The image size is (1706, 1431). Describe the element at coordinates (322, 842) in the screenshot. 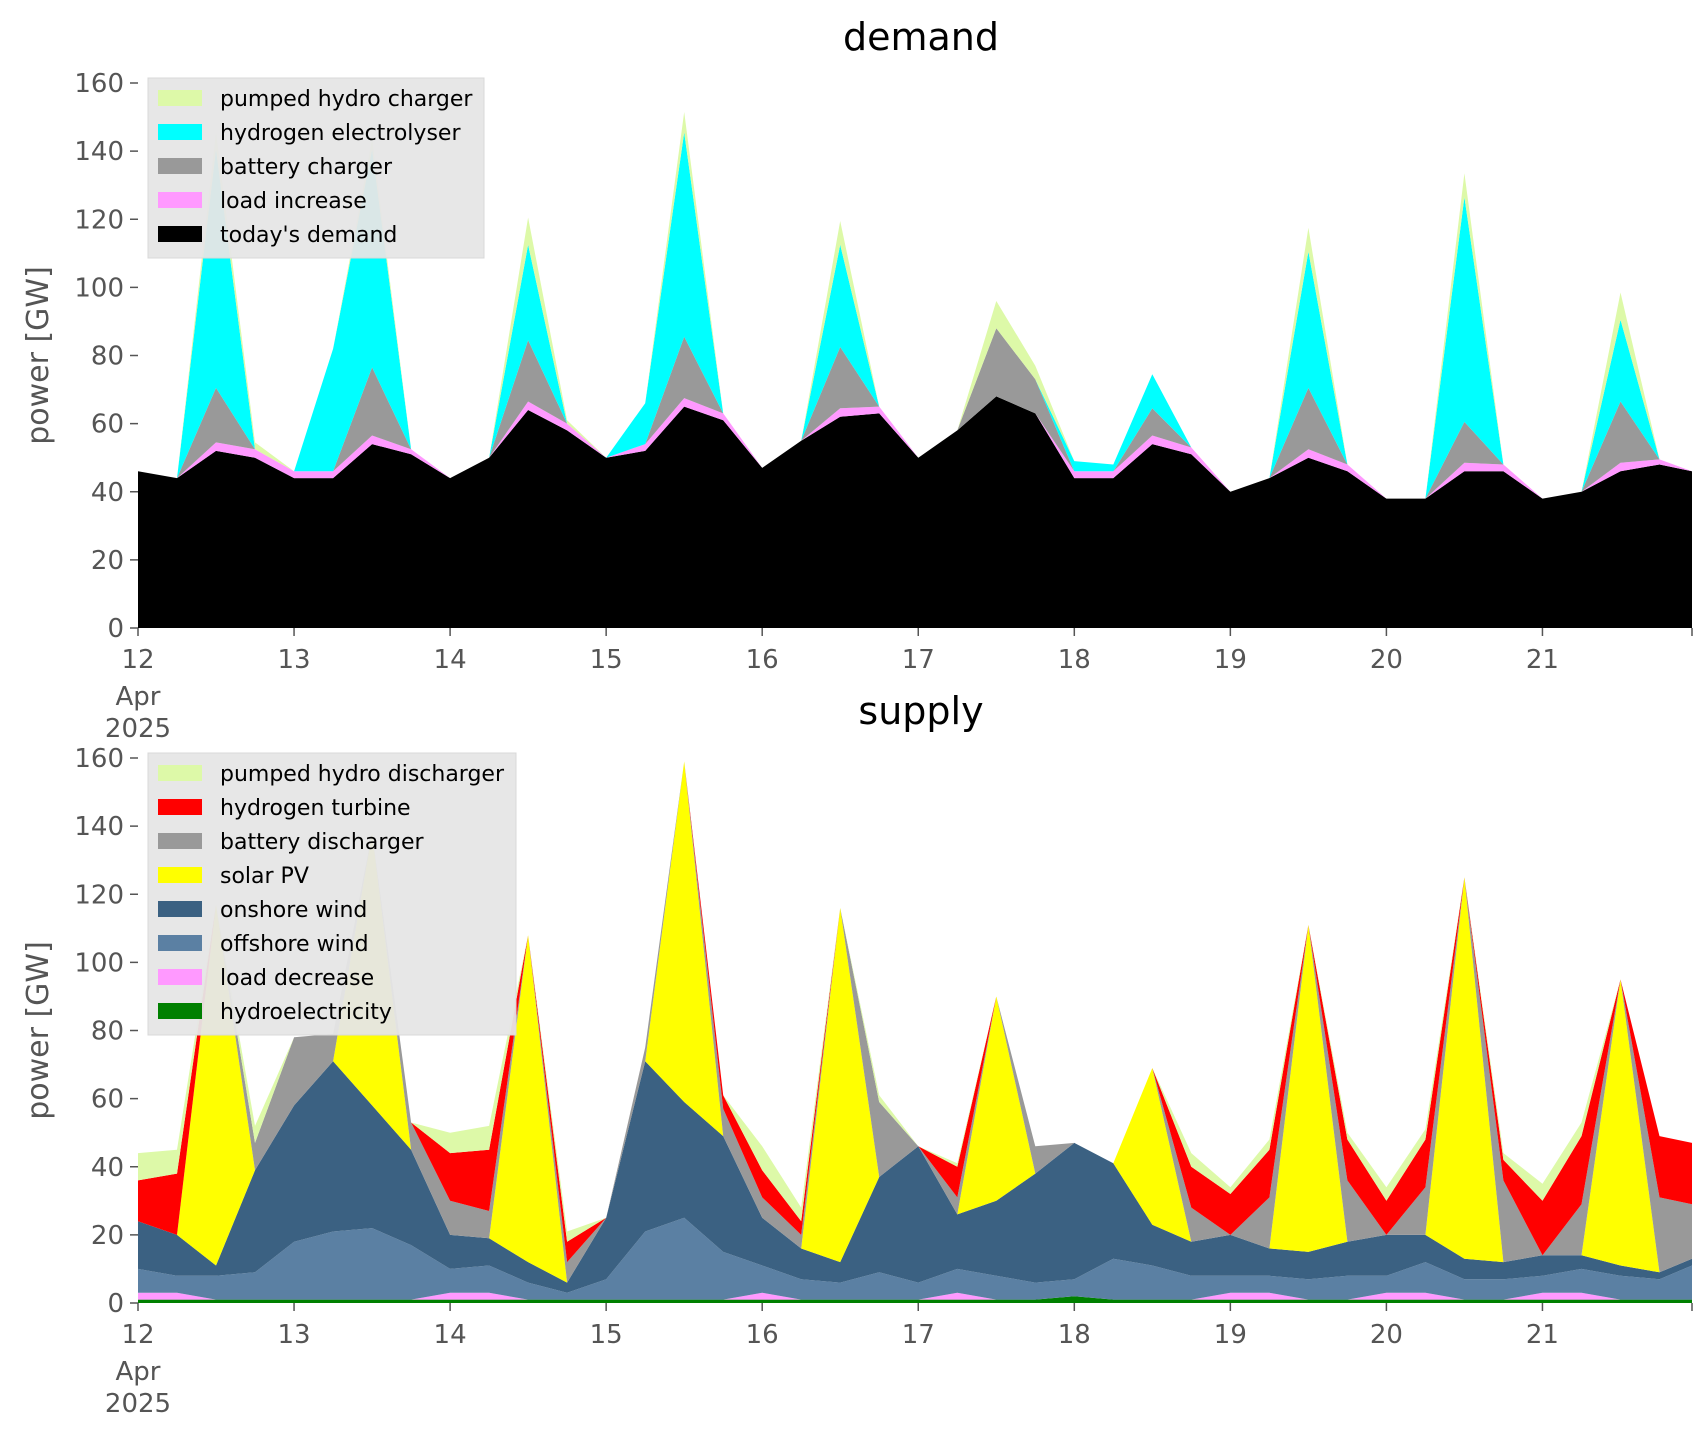

I see `legend-label: battery discharger` at that location.